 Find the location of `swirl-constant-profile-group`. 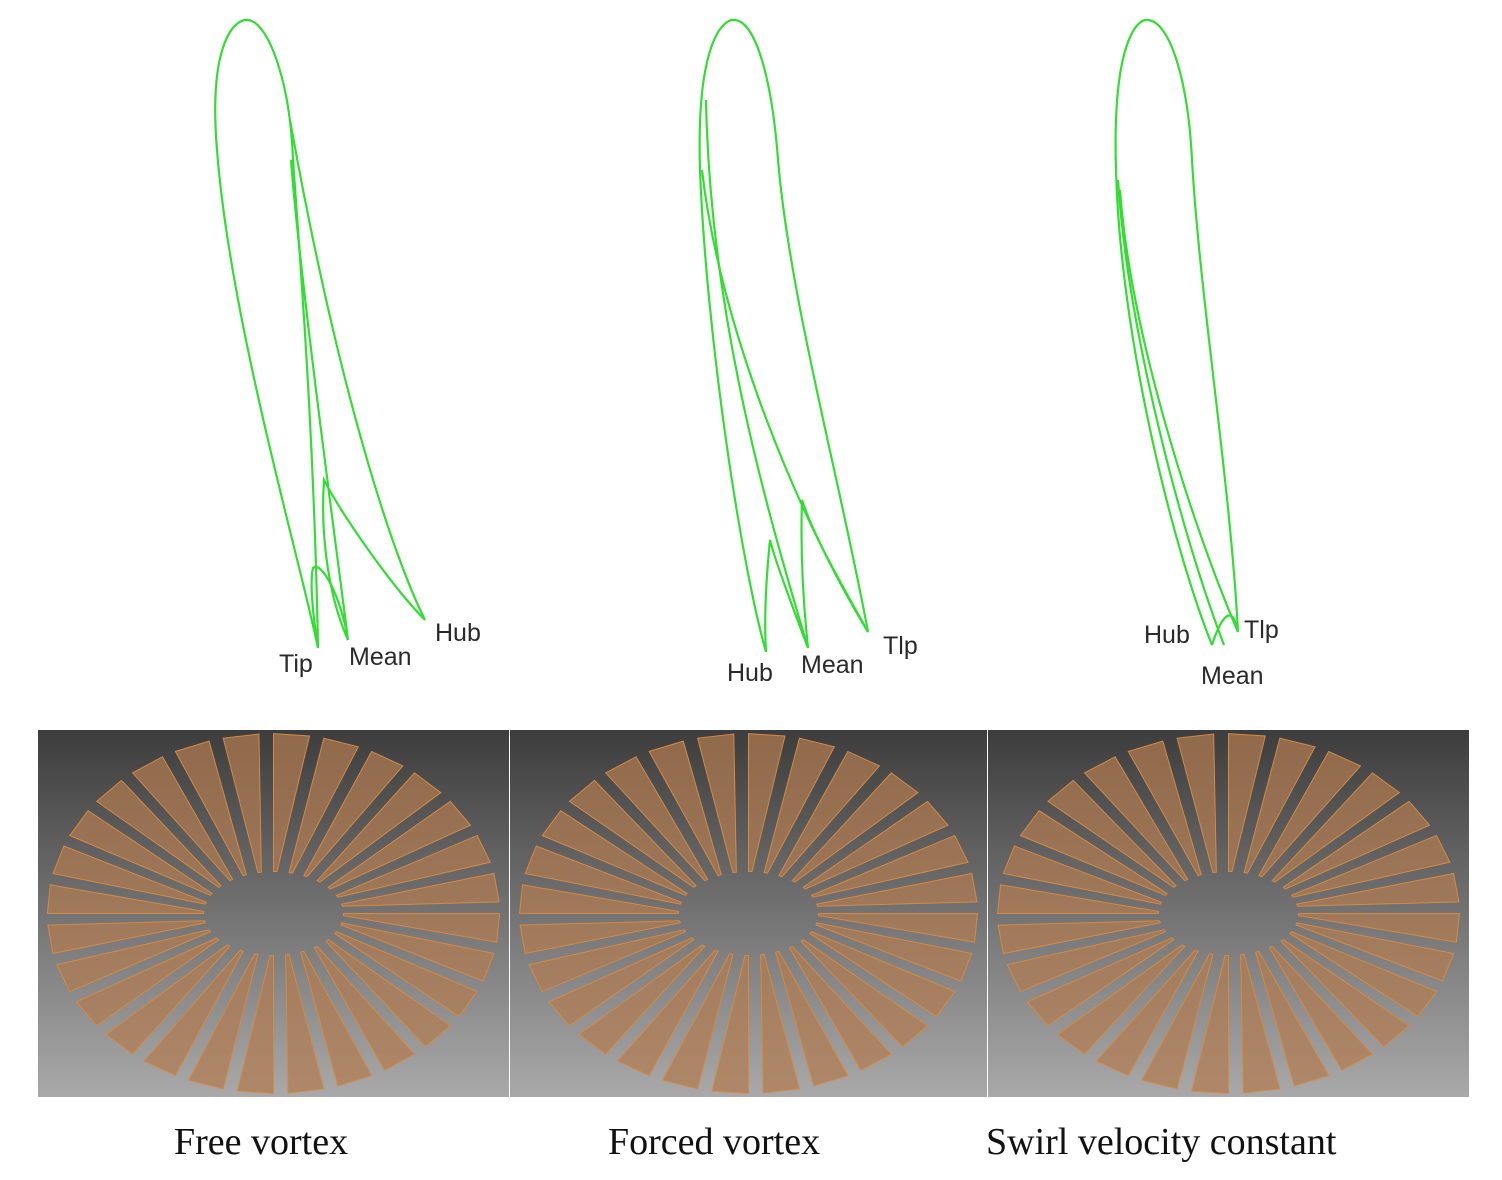

swirl-constant-profile-group is located at coordinates (1177, 332).